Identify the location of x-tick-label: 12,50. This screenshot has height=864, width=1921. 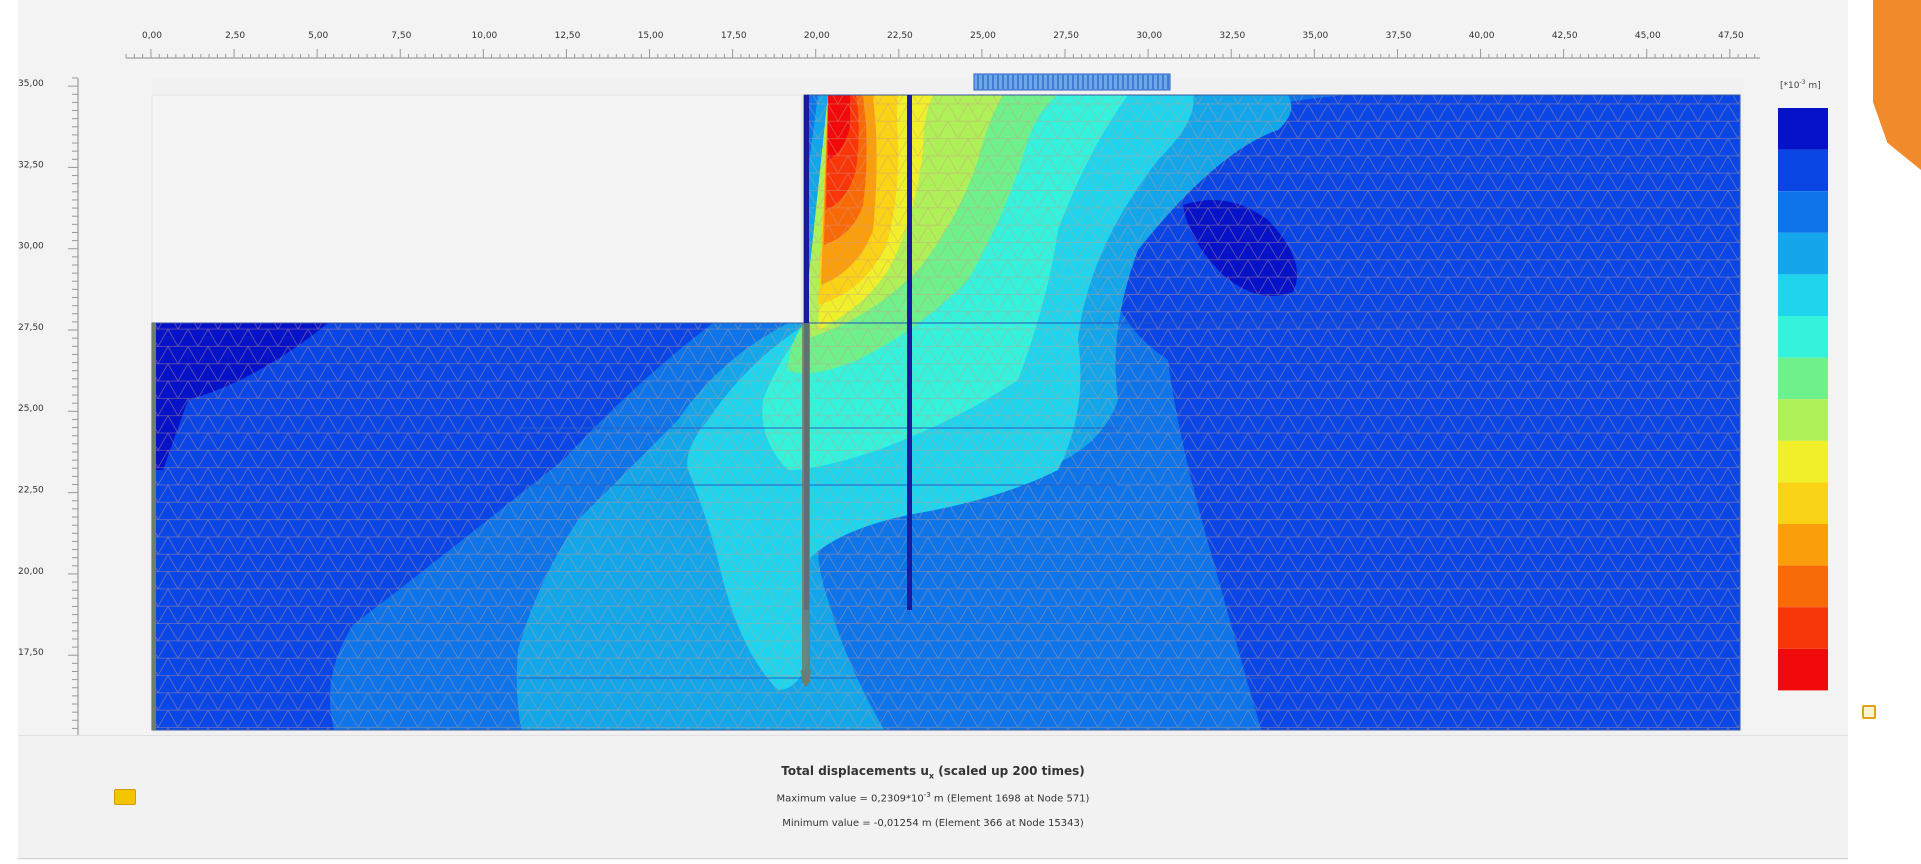
(568, 36).